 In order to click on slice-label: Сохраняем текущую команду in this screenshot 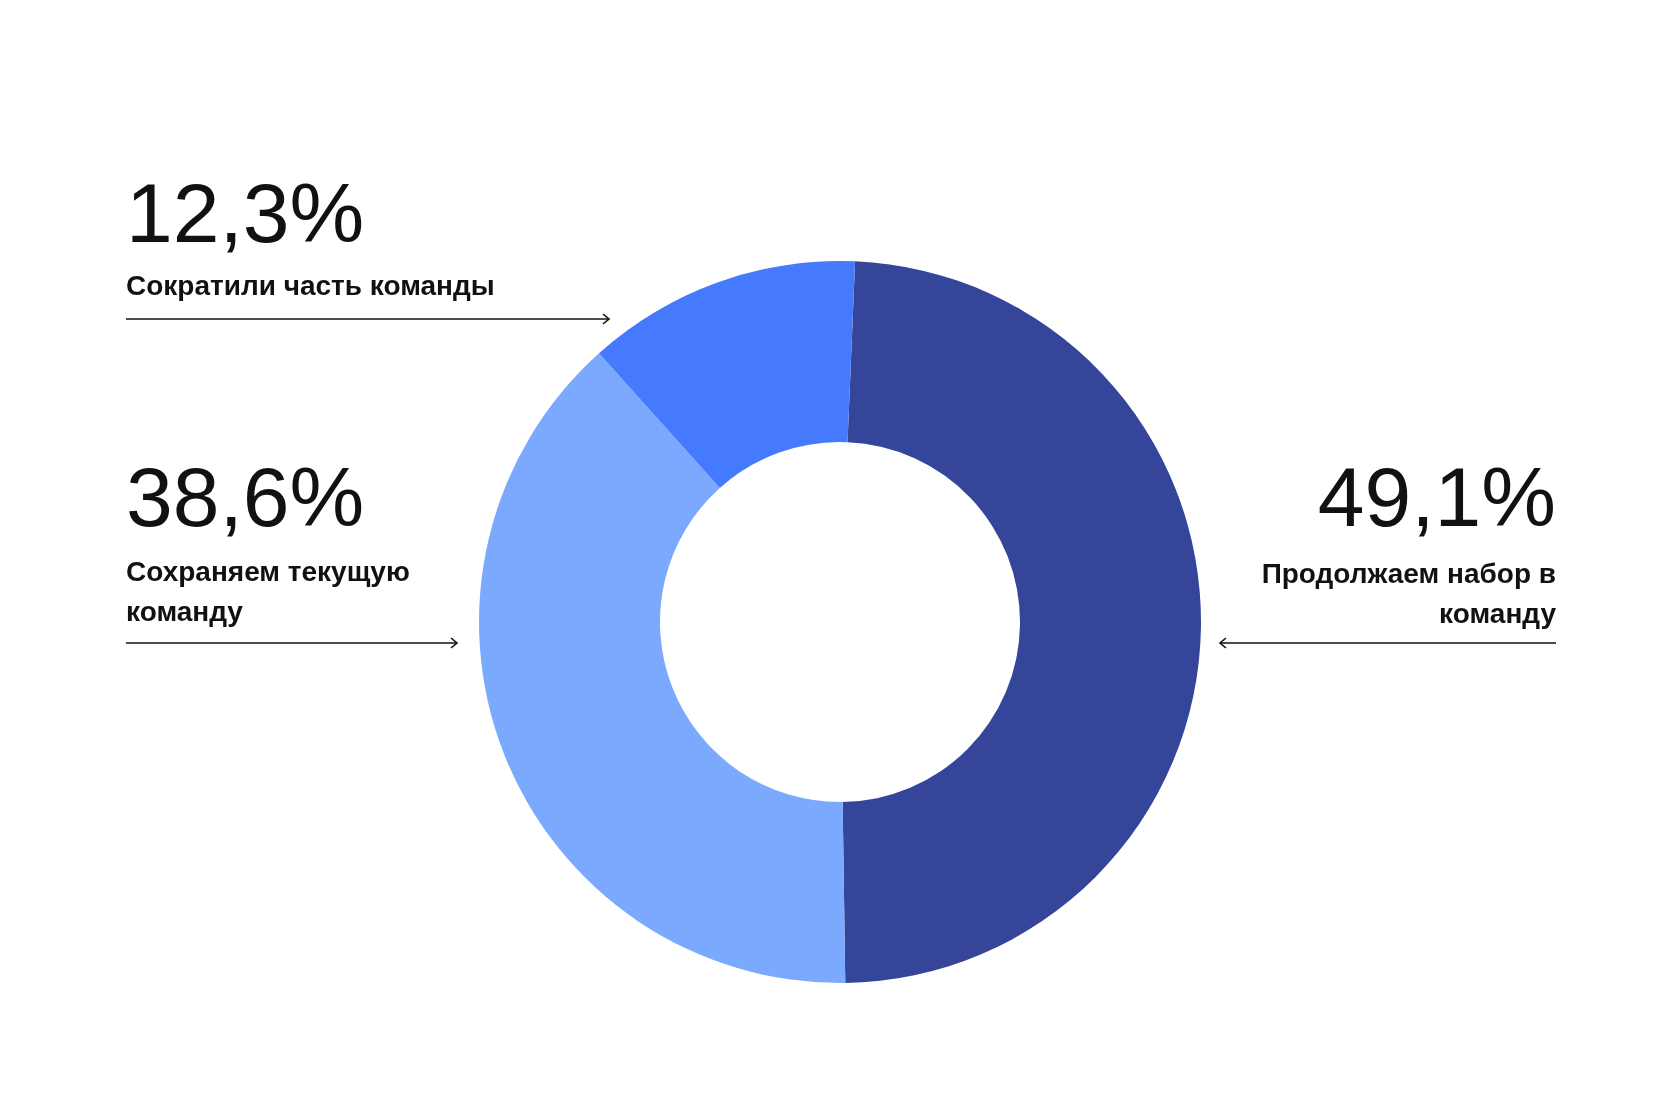, I will do `click(268, 592)`.